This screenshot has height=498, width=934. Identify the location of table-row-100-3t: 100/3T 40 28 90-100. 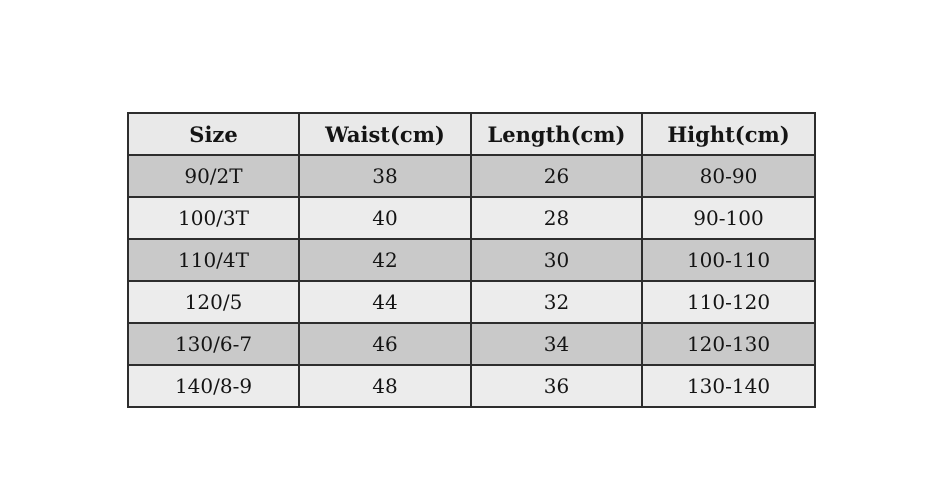
(471, 218).